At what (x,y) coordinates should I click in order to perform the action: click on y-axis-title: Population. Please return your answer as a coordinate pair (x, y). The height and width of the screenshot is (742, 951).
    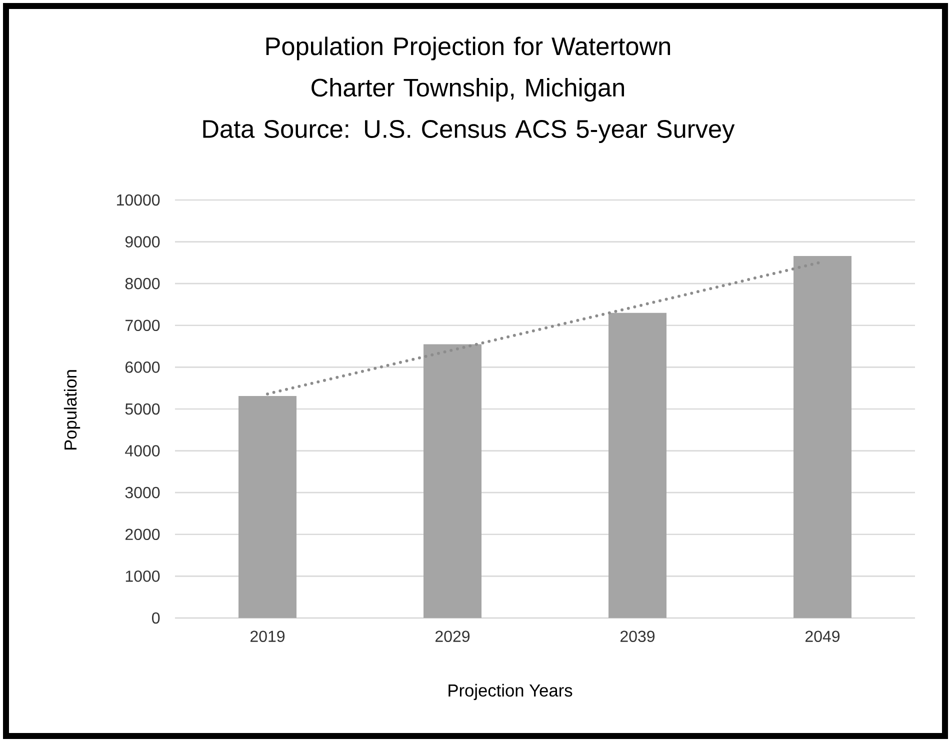
    Looking at the image, I should click on (72, 410).